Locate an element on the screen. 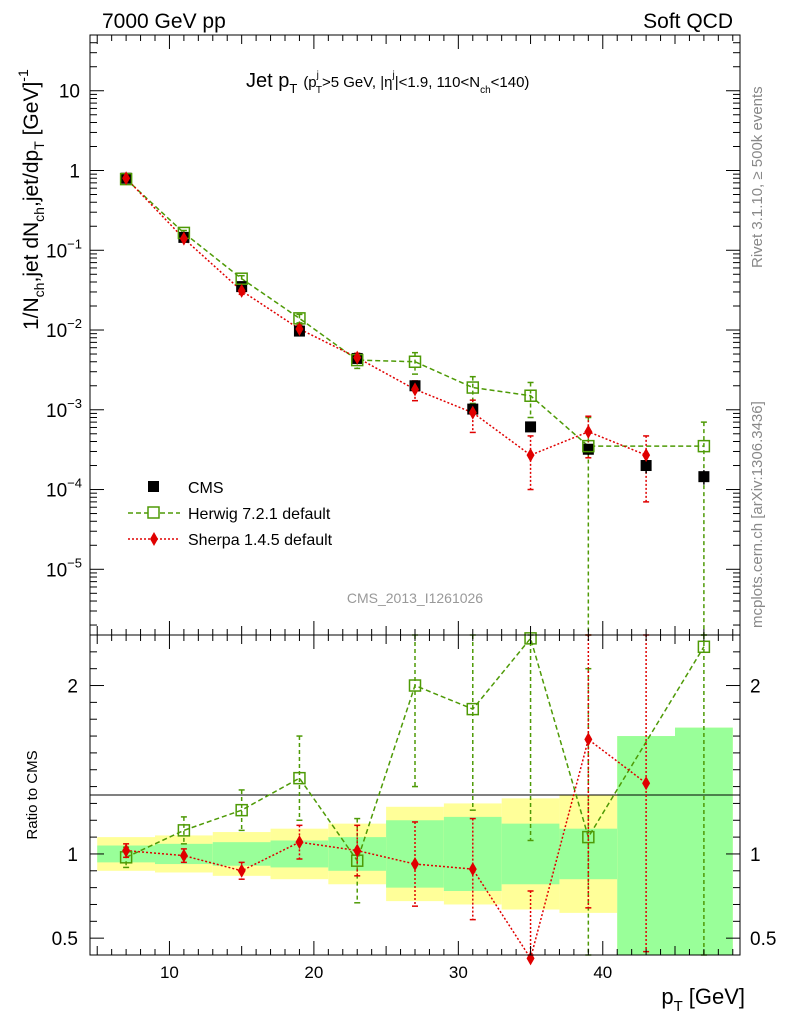  legend-label-sherpa: Sherpa 1.4.5 default is located at coordinates (260, 540).